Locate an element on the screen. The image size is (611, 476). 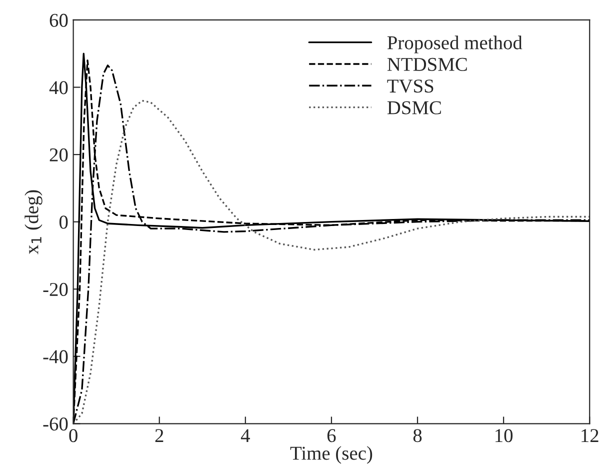
x-tick-label: 12 is located at coordinates (590, 435).